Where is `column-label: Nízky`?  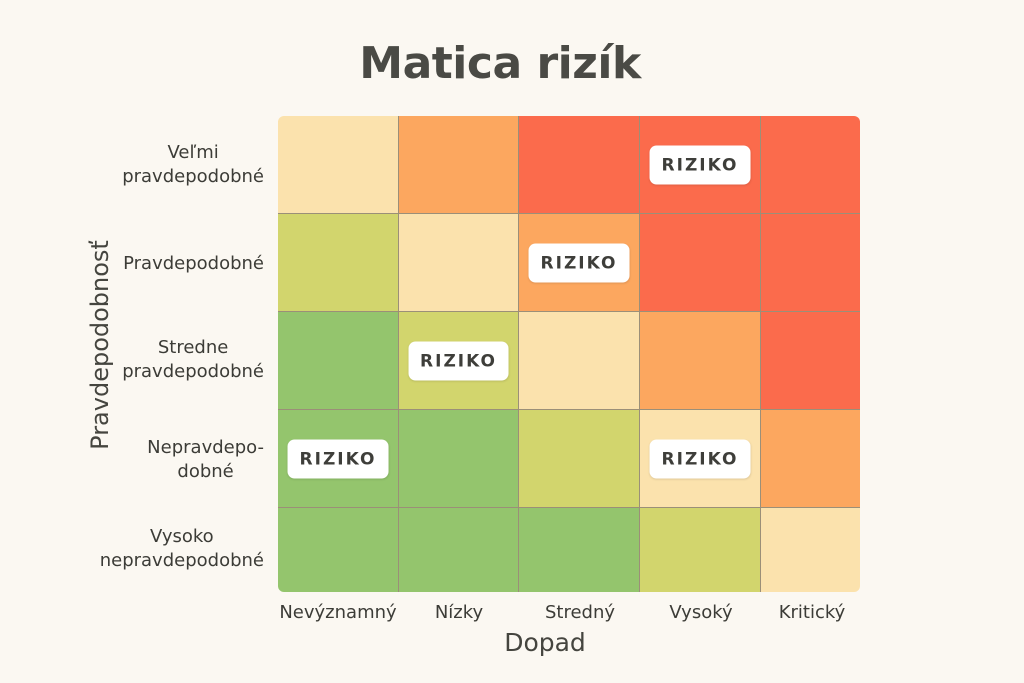
column-label: Nízky is located at coordinates (459, 612).